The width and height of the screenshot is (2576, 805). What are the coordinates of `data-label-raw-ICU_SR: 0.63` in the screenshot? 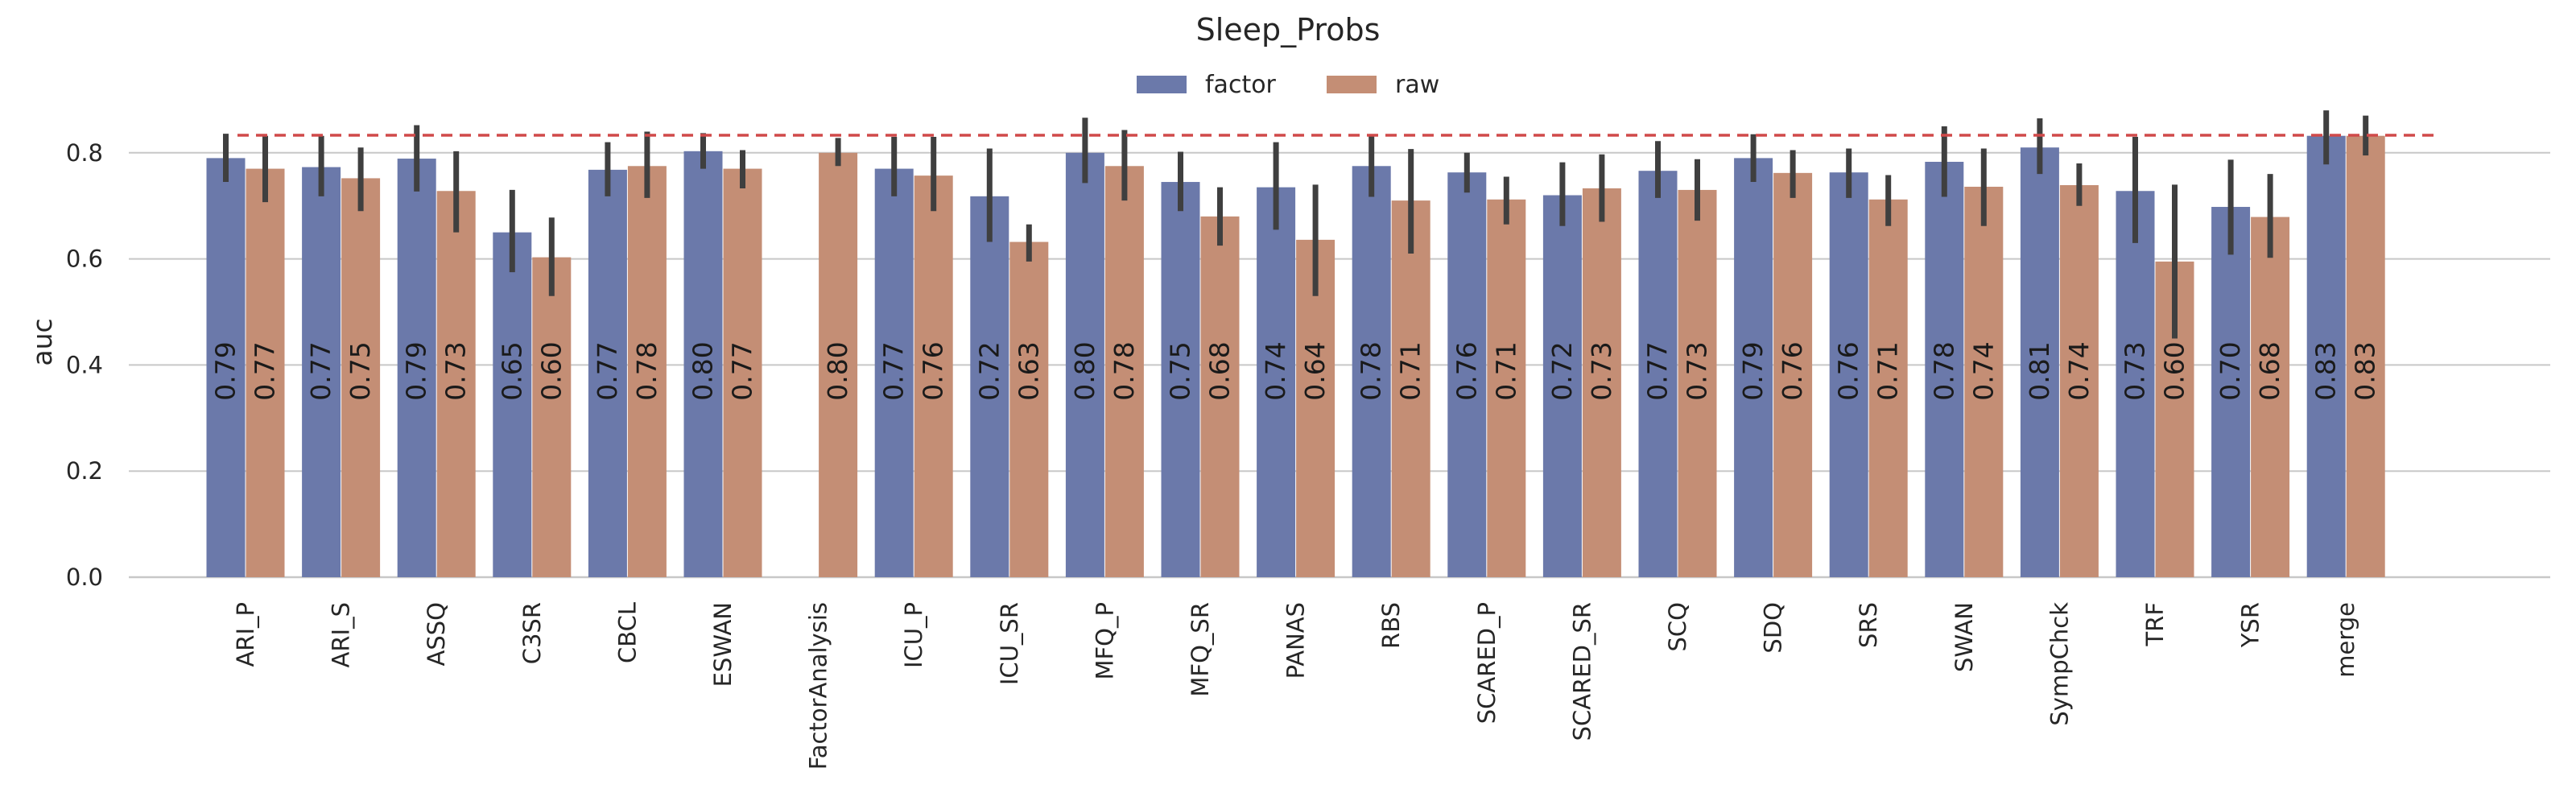 It's located at (1028, 370).